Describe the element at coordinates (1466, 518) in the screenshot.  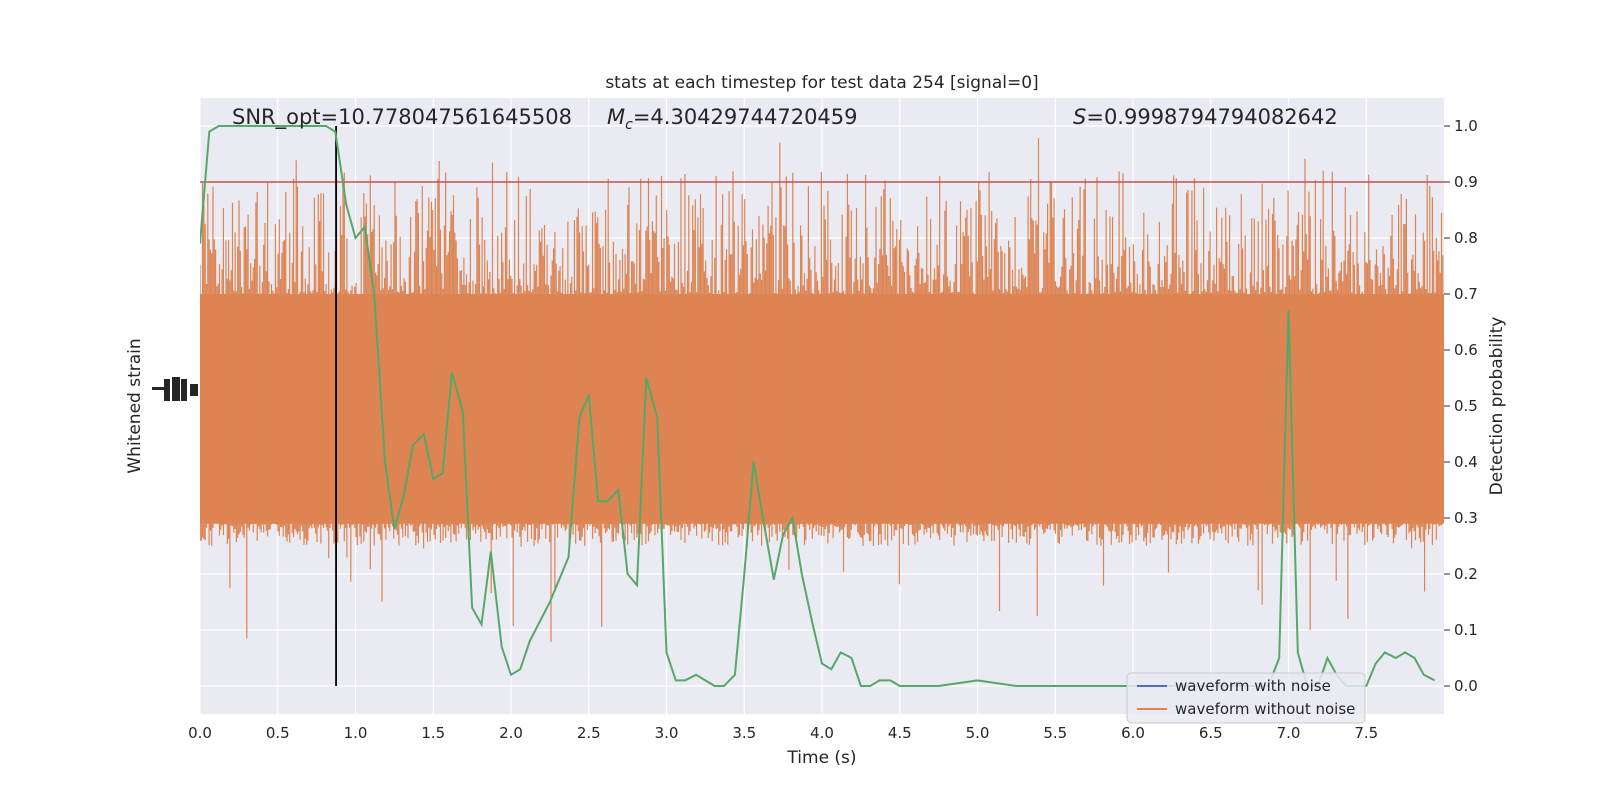
I see `y-tick-label: 0.3` at that location.